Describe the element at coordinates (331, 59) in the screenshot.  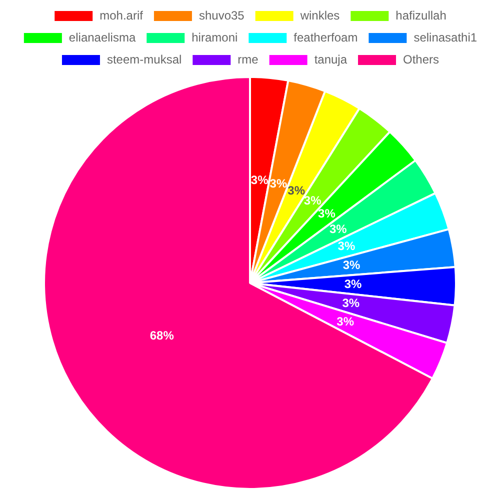
I see `legend-label: tanuja` at that location.